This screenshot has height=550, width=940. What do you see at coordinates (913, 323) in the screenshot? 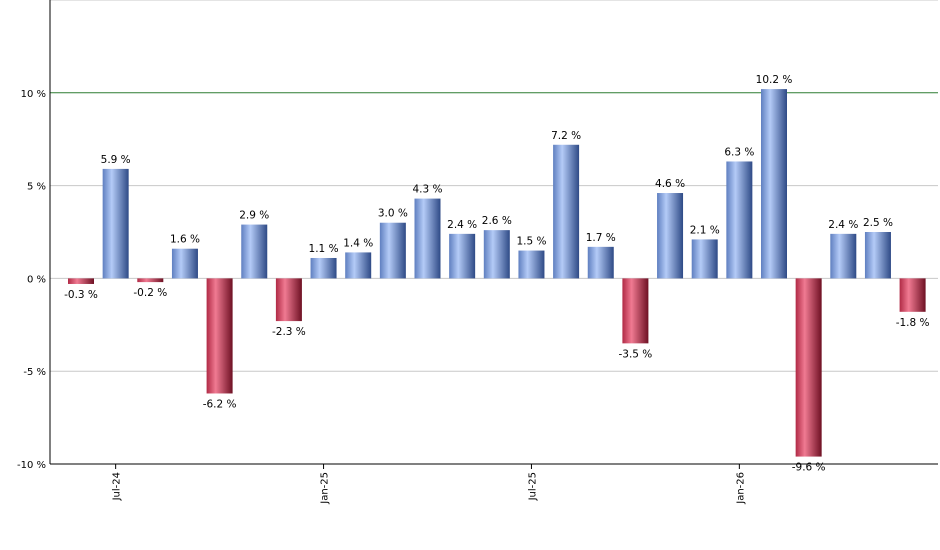
I see `data-label: -1.8 %` at bounding box center [913, 323].